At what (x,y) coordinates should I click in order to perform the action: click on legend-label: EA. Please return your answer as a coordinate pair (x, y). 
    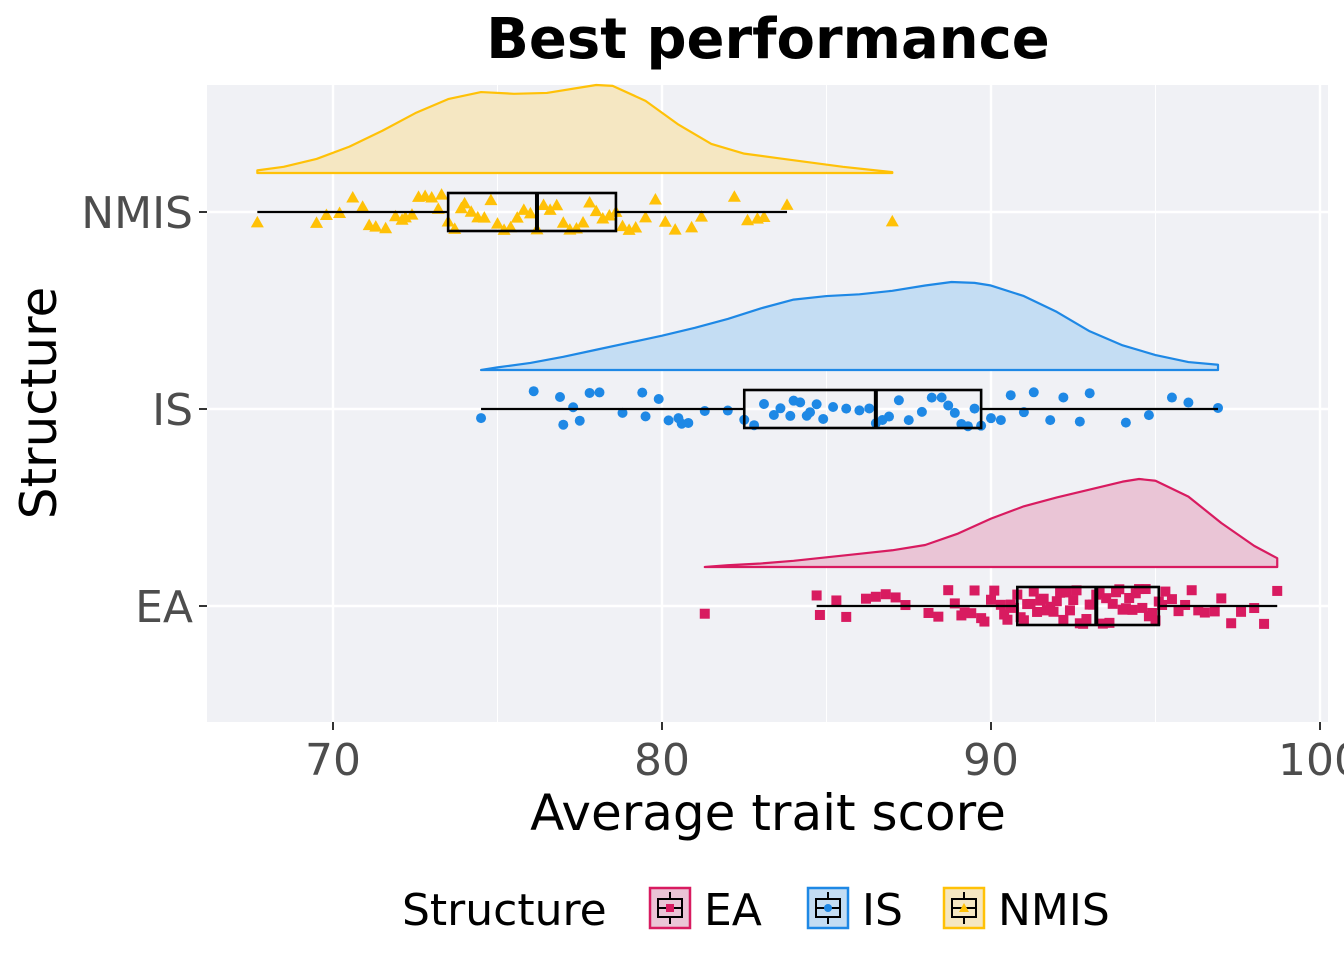
    Looking at the image, I should click on (733, 910).